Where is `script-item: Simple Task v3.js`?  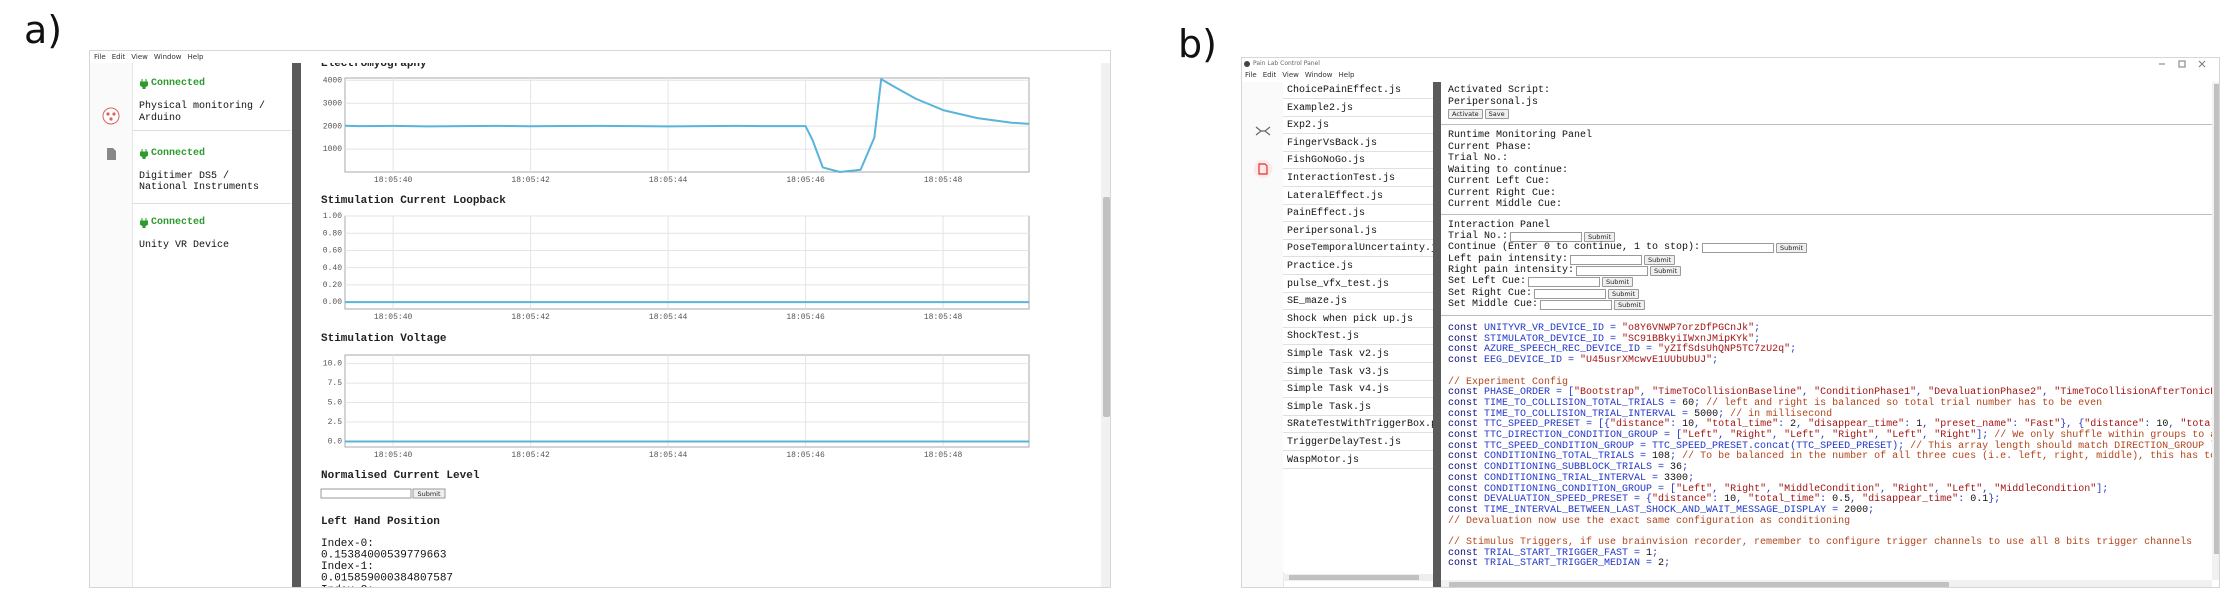
script-item: Simple Task v3.js is located at coordinates (1358, 372).